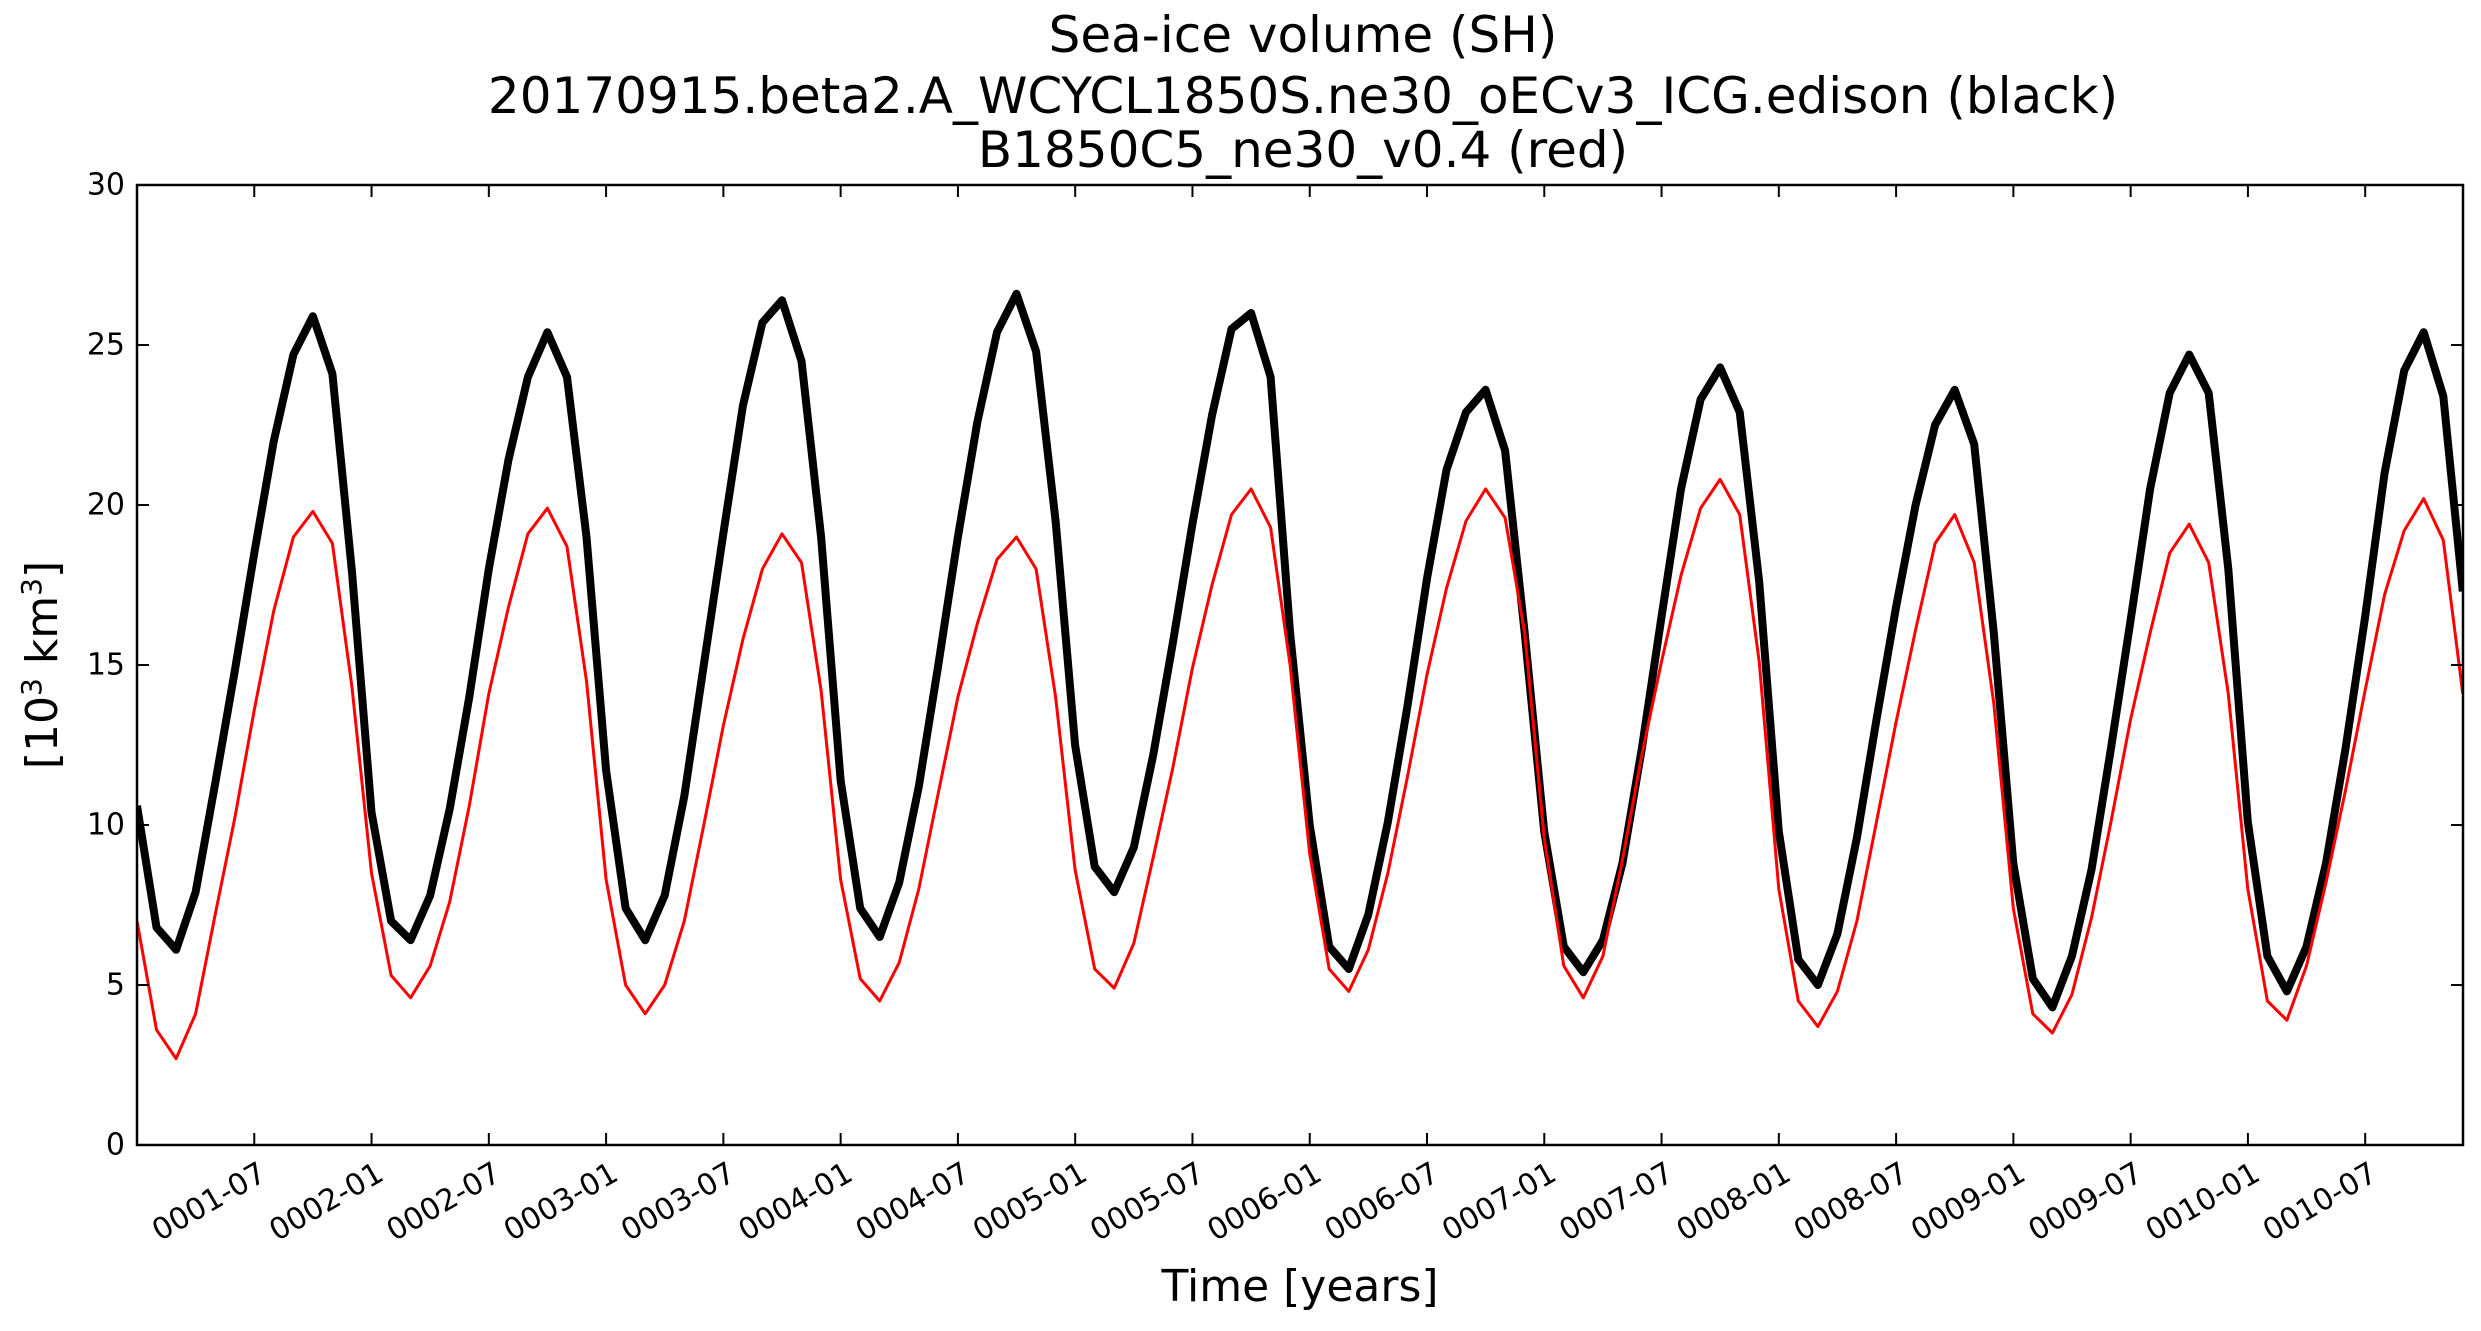  Describe the element at coordinates (106, 185) in the screenshot. I see `y-tick-label: 30` at that location.